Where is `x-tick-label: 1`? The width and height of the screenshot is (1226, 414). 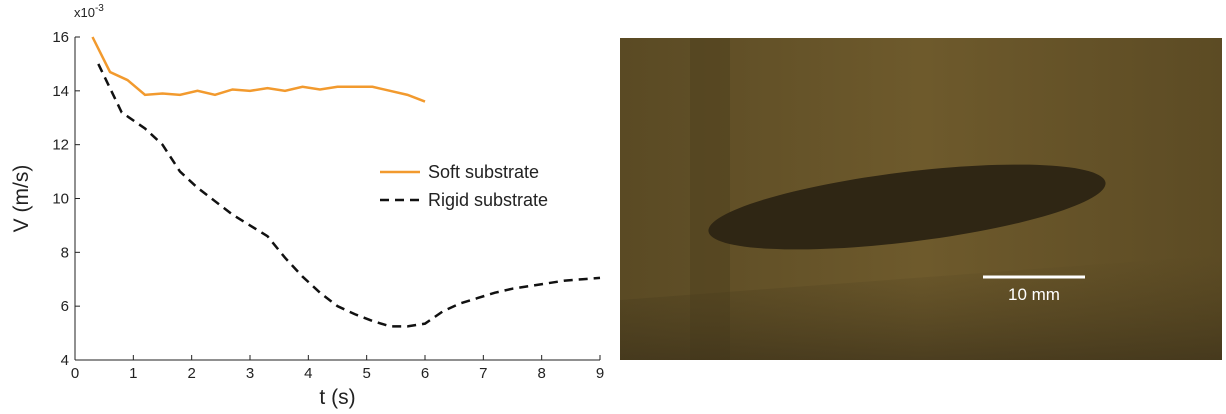
x-tick-label: 1 is located at coordinates (133, 373).